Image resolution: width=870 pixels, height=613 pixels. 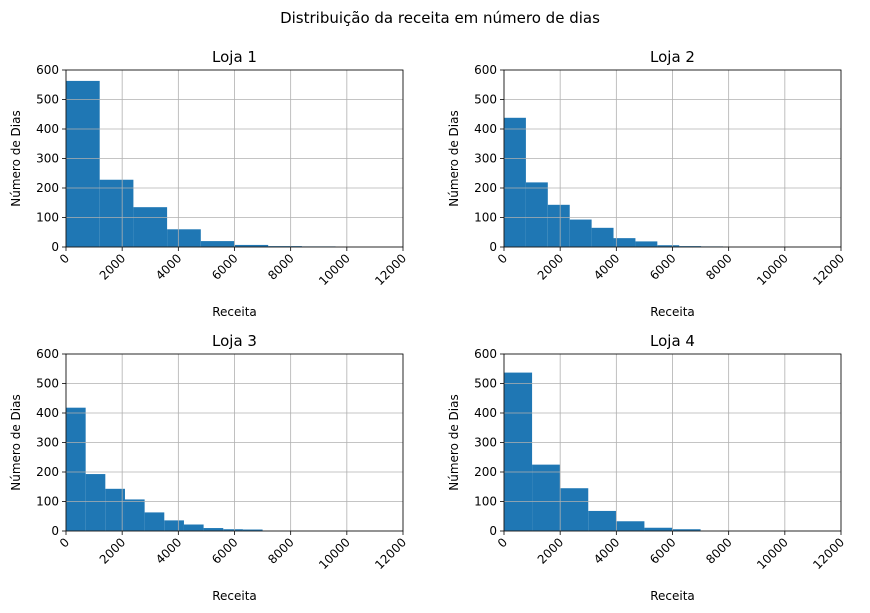 What do you see at coordinates (234, 341) in the screenshot?
I see `subplot-title: Loja 3` at bounding box center [234, 341].